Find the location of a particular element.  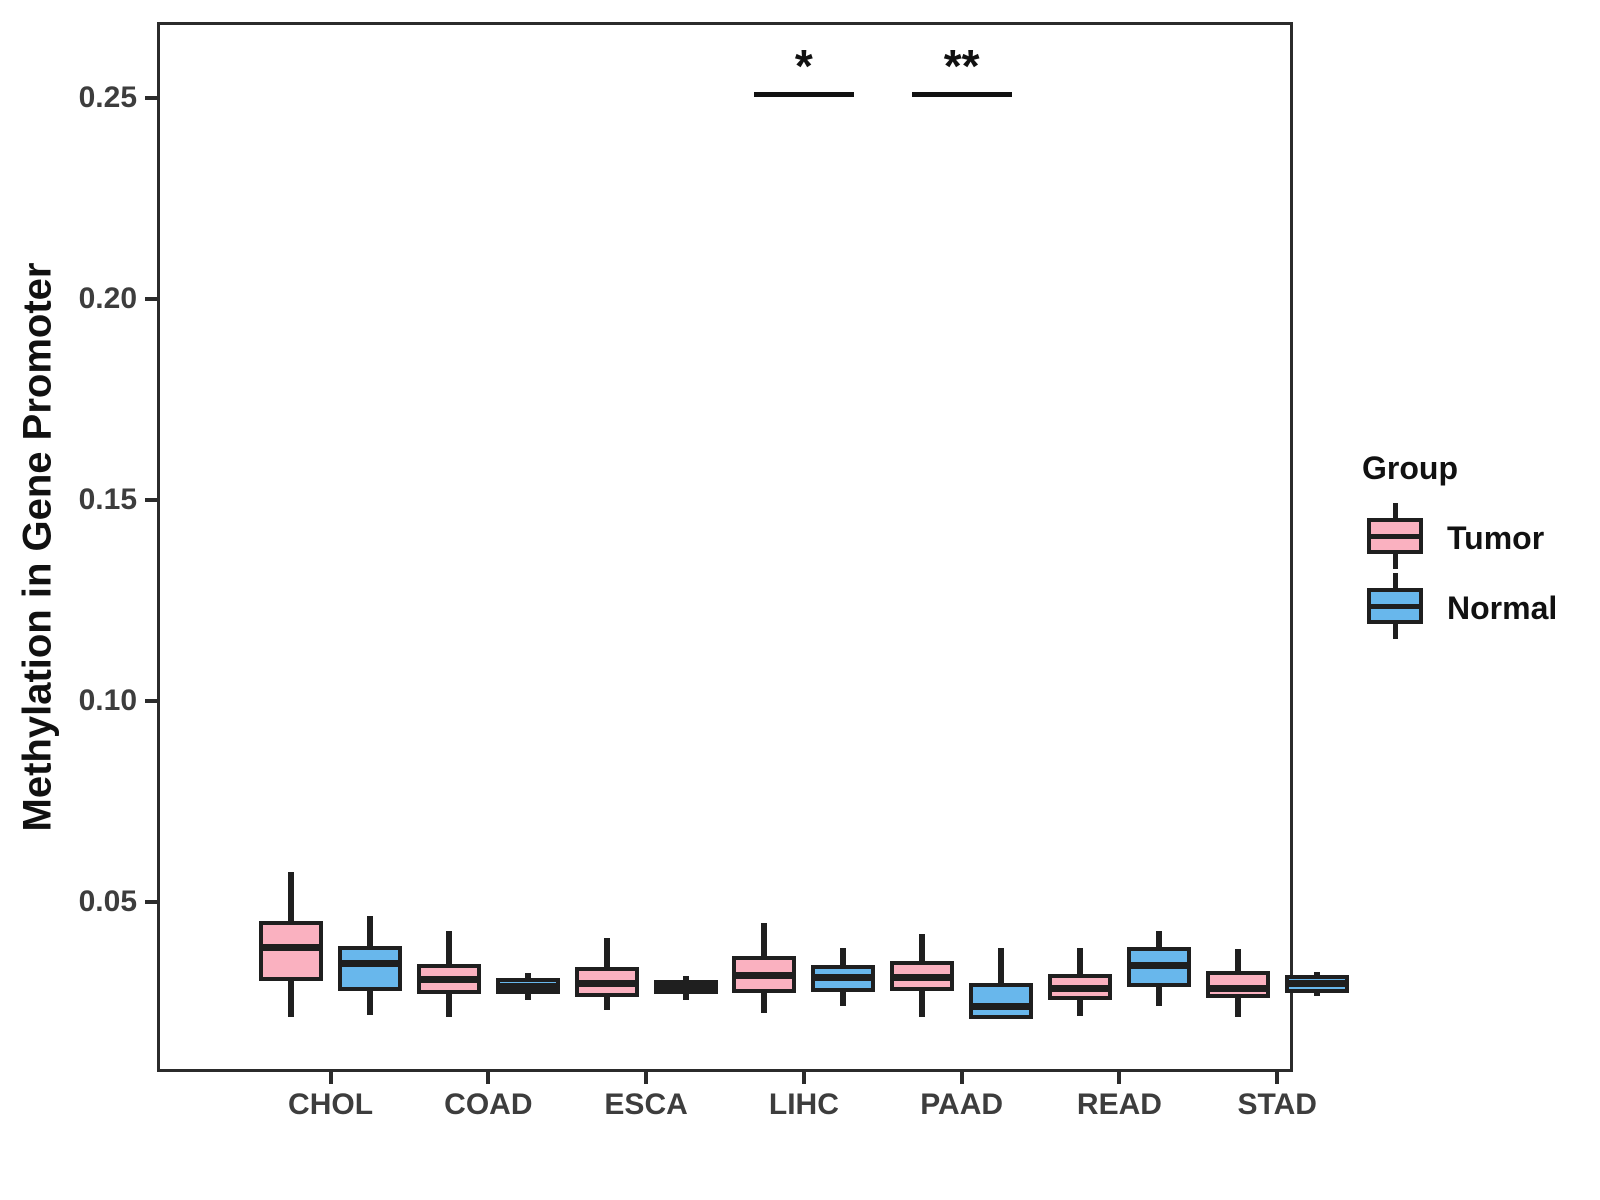

legend-entry-tumor: Tumor is located at coordinates (1470, 536).